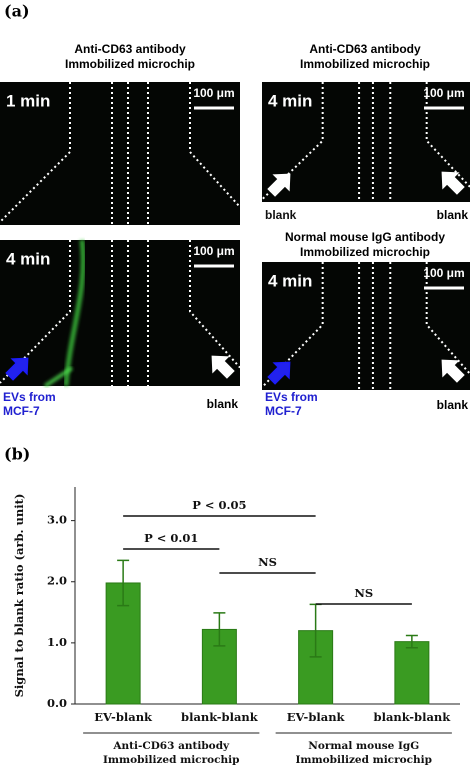 This screenshot has width=474, height=768. What do you see at coordinates (57, 642) in the screenshot?
I see `y-tick-label: 1.0` at bounding box center [57, 642].